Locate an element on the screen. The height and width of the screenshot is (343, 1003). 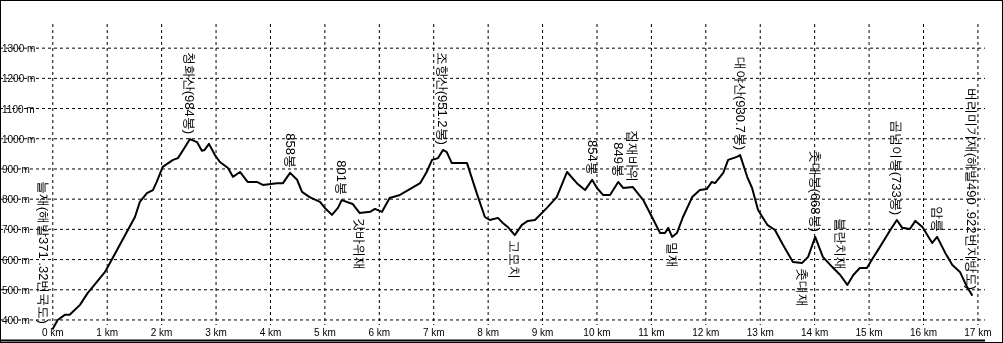
x-tick-label: 5 km is located at coordinates (325, 332).